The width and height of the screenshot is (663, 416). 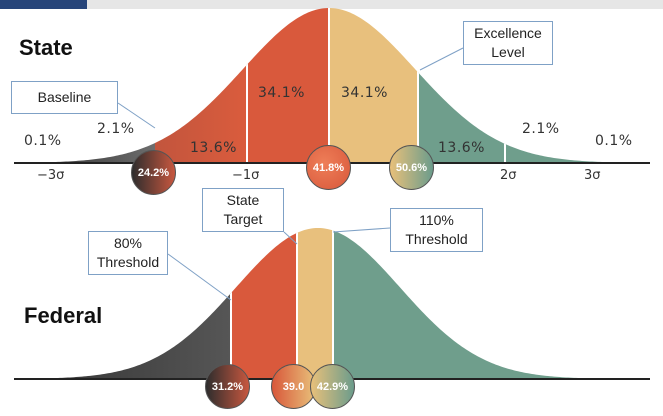 I want to click on state-marker-baseline-label: 24.2%, so click(x=153, y=172).